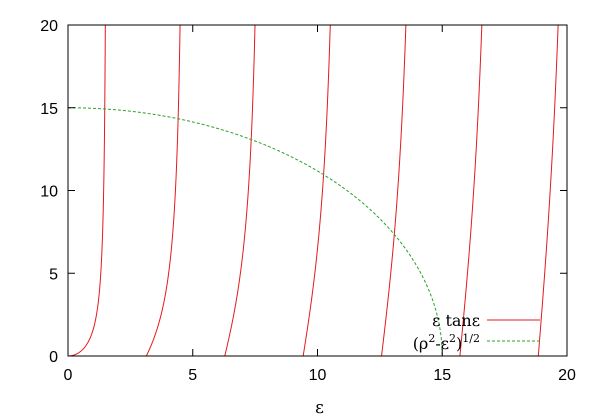 Image resolution: width=600 pixels, height=420 pixels. Describe the element at coordinates (49, 26) in the screenshot. I see `y-tick-label: 20` at that location.